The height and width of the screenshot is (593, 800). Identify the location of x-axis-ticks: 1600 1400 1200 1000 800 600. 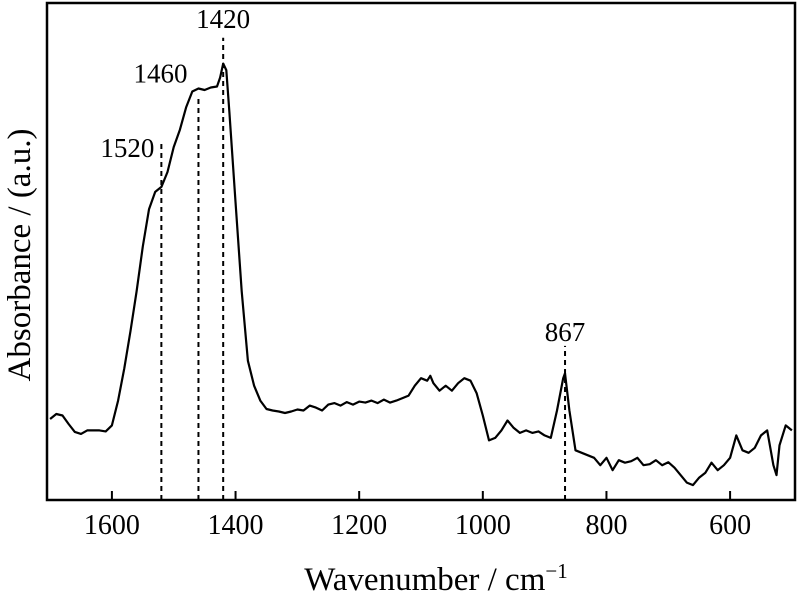
(417, 516).